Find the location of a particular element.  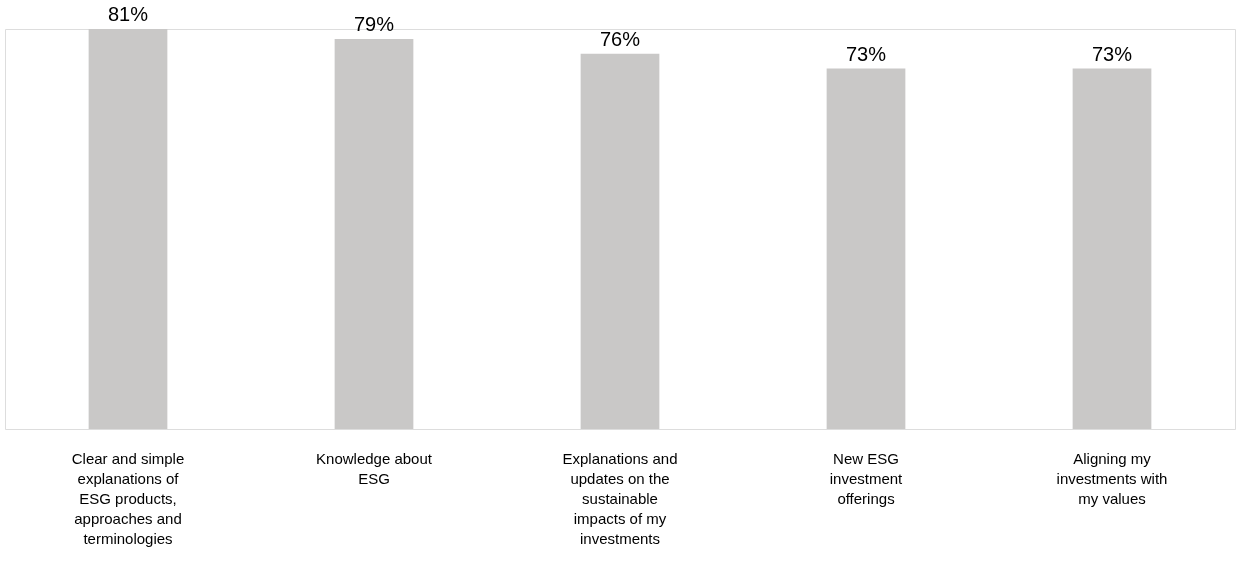

x-tick-label: Knowledge about ESG is located at coordinates (374, 468).